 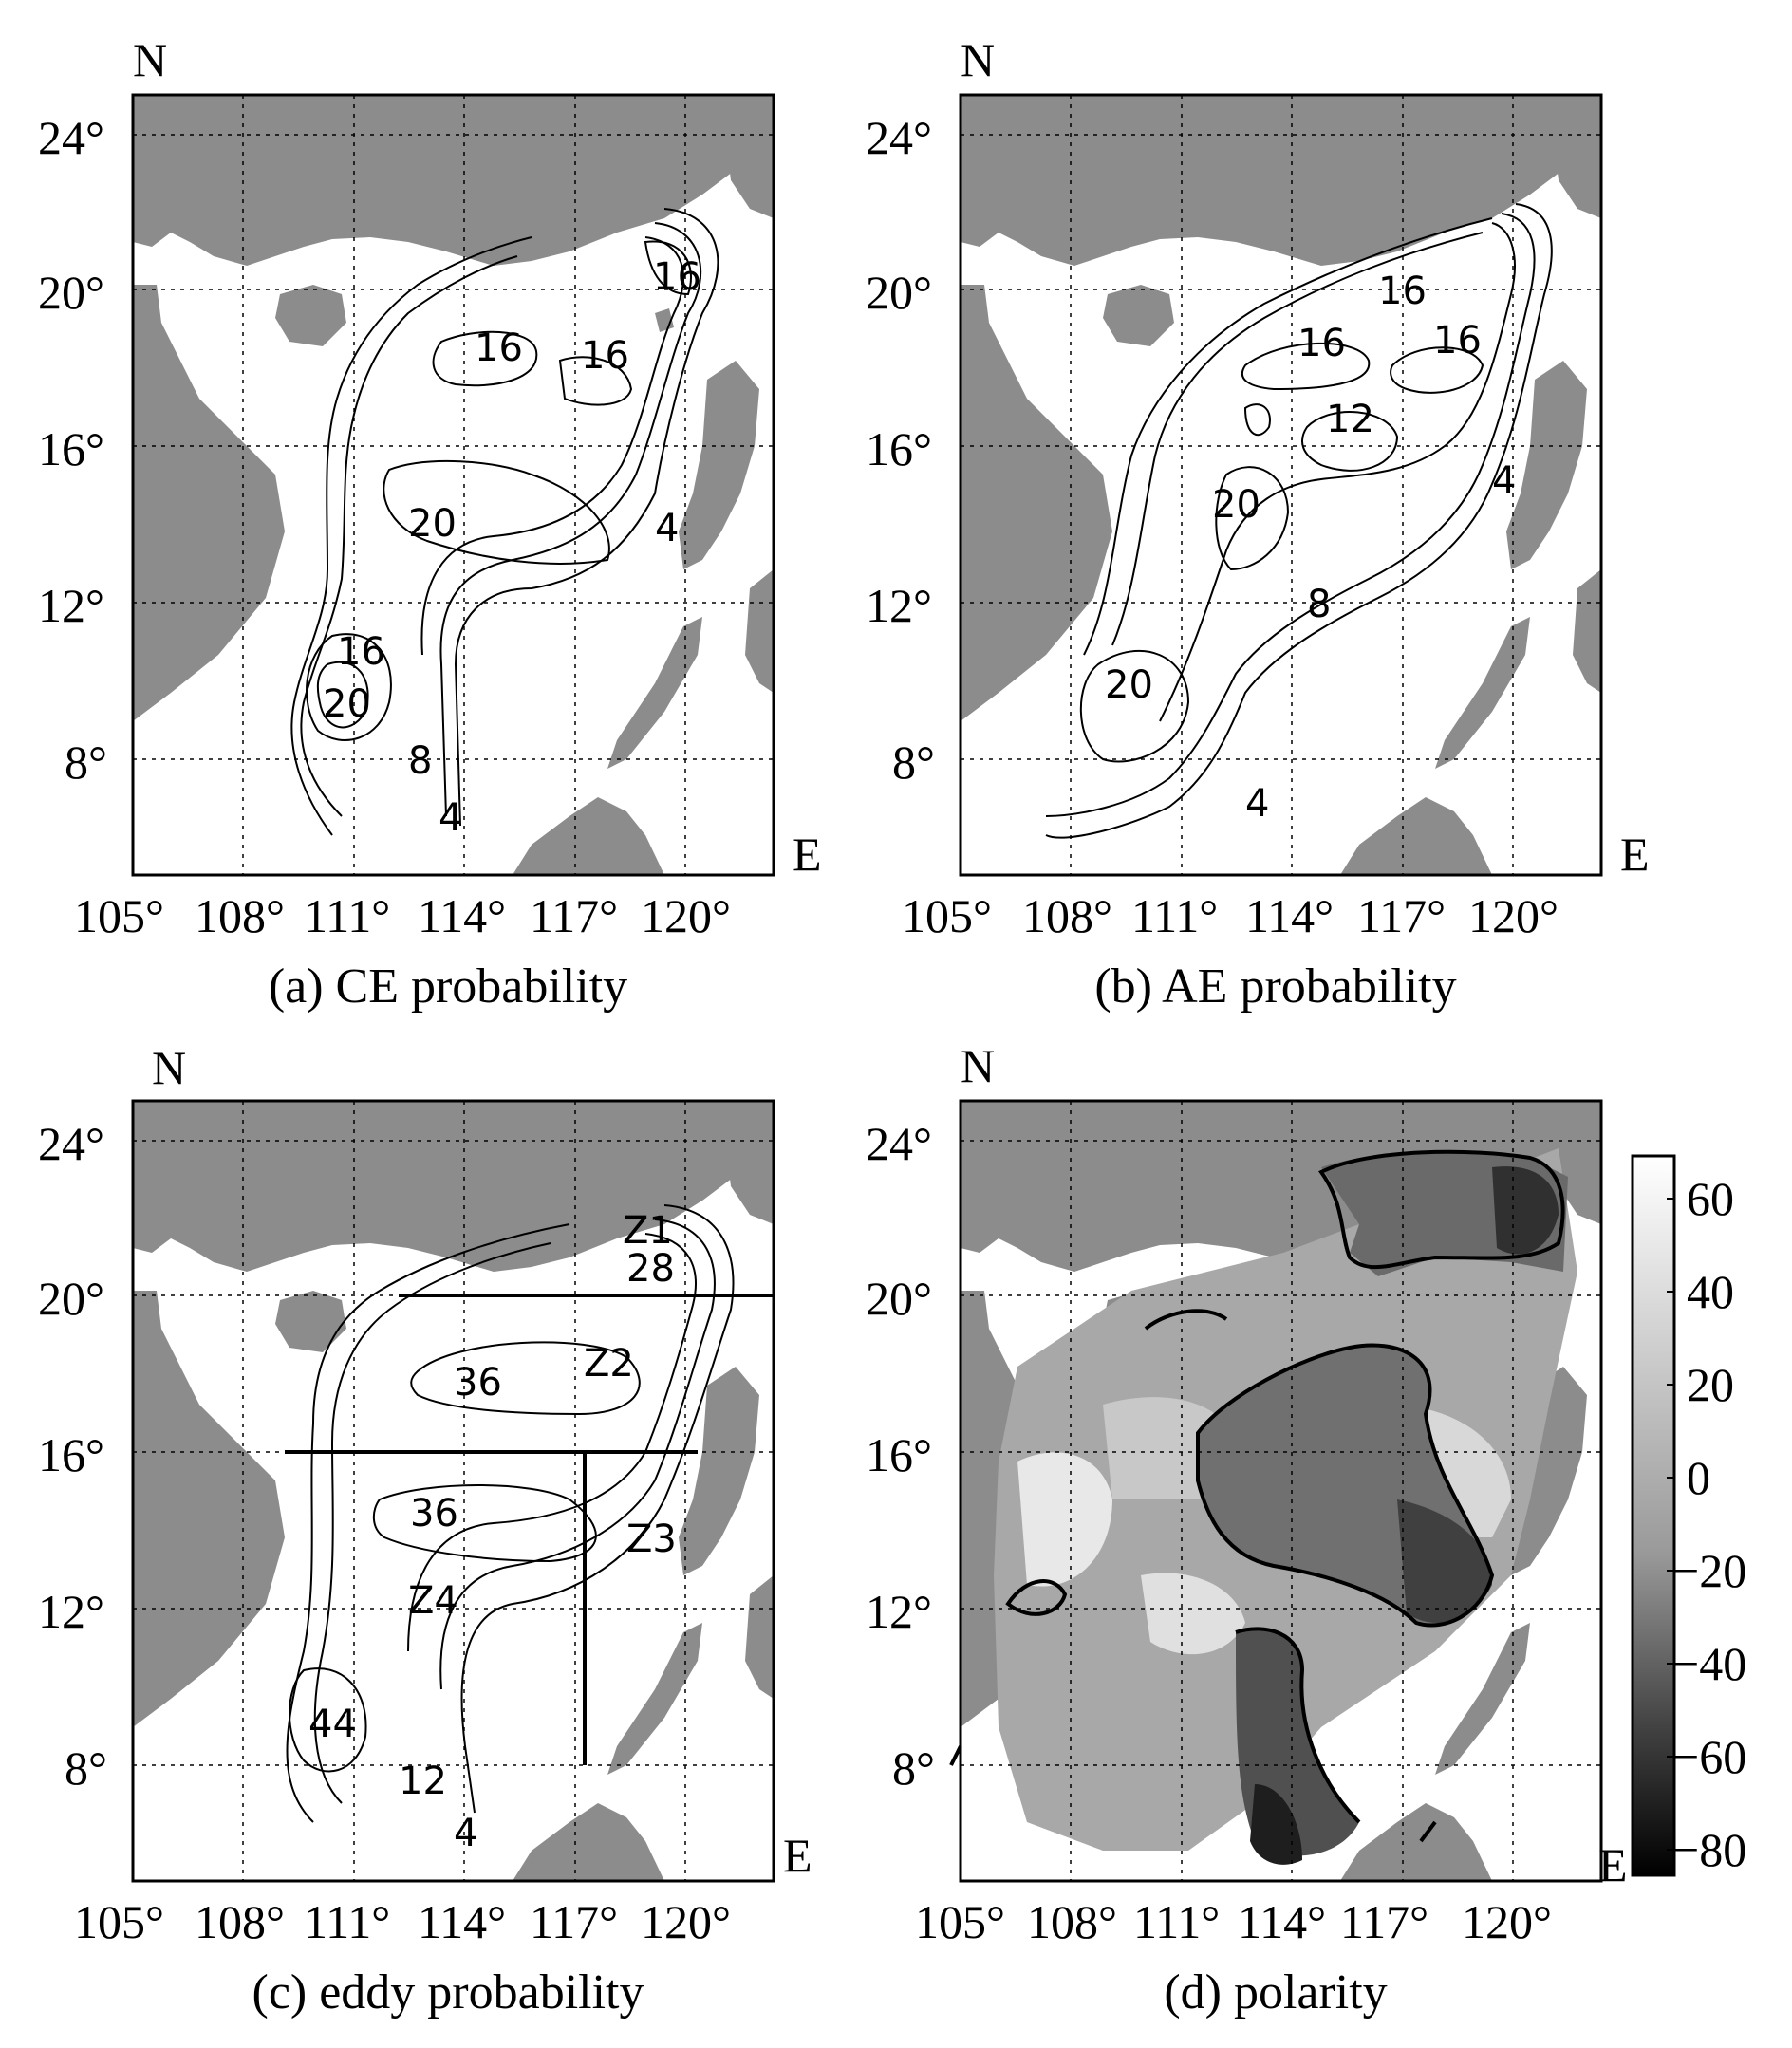 What do you see at coordinates (1310, 548) in the screenshot?
I see `contour-labels: 16 16 16 12 20 4 8 20 4` at bounding box center [1310, 548].